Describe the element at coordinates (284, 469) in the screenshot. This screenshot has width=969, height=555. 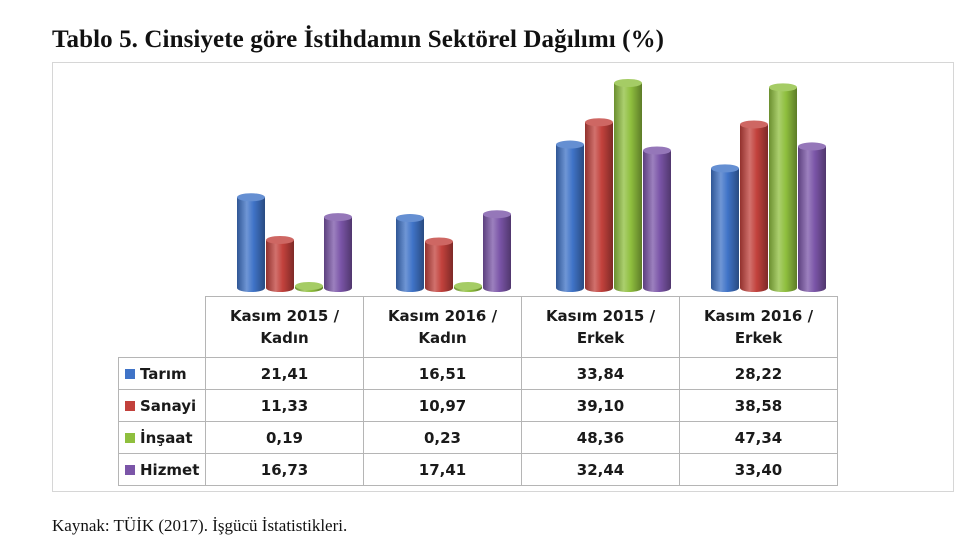
I see `data-label: 16,73` at that location.